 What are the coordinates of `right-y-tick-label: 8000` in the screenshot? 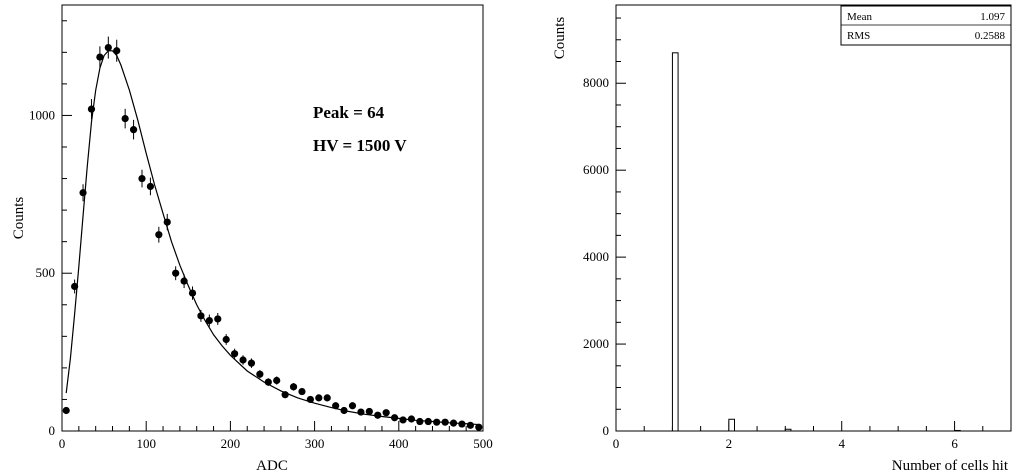 It's located at (596, 82).